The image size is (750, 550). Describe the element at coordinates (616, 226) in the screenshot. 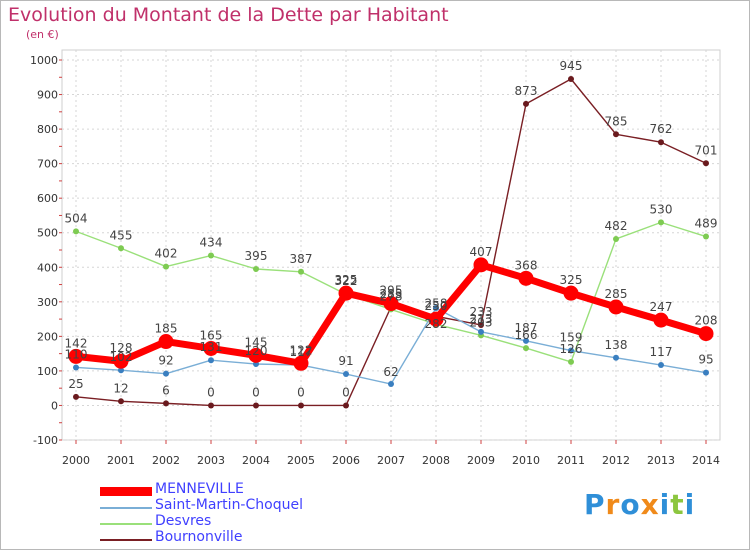

I see `data-label: 482` at that location.